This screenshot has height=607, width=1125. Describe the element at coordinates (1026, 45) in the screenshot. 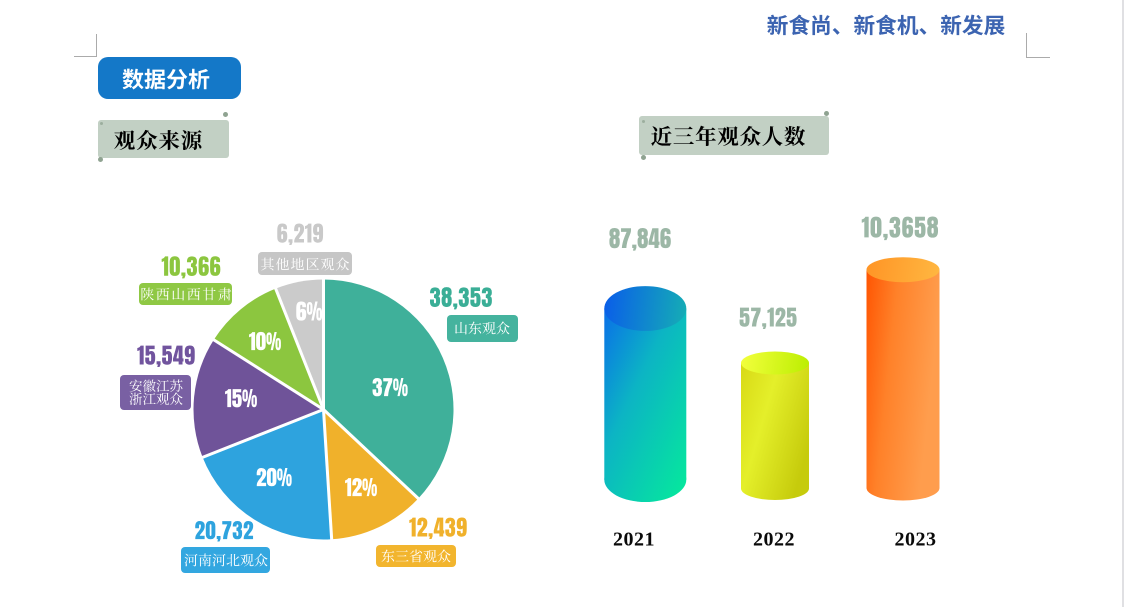

I see `margin-mark-top-right-vertical` at that location.